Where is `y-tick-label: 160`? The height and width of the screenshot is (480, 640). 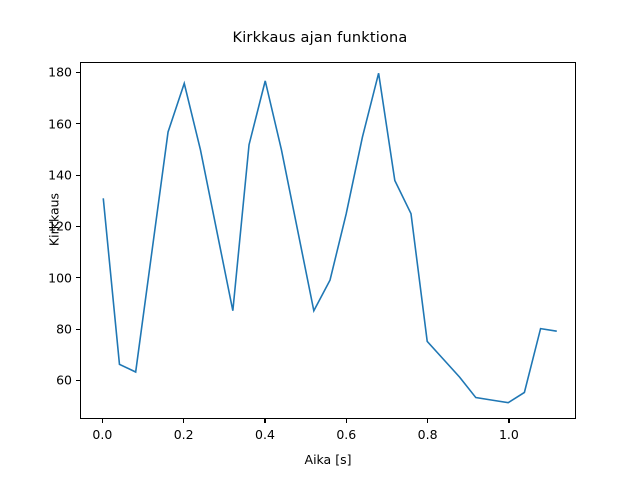
y-tick-label: 160 is located at coordinates (60, 124).